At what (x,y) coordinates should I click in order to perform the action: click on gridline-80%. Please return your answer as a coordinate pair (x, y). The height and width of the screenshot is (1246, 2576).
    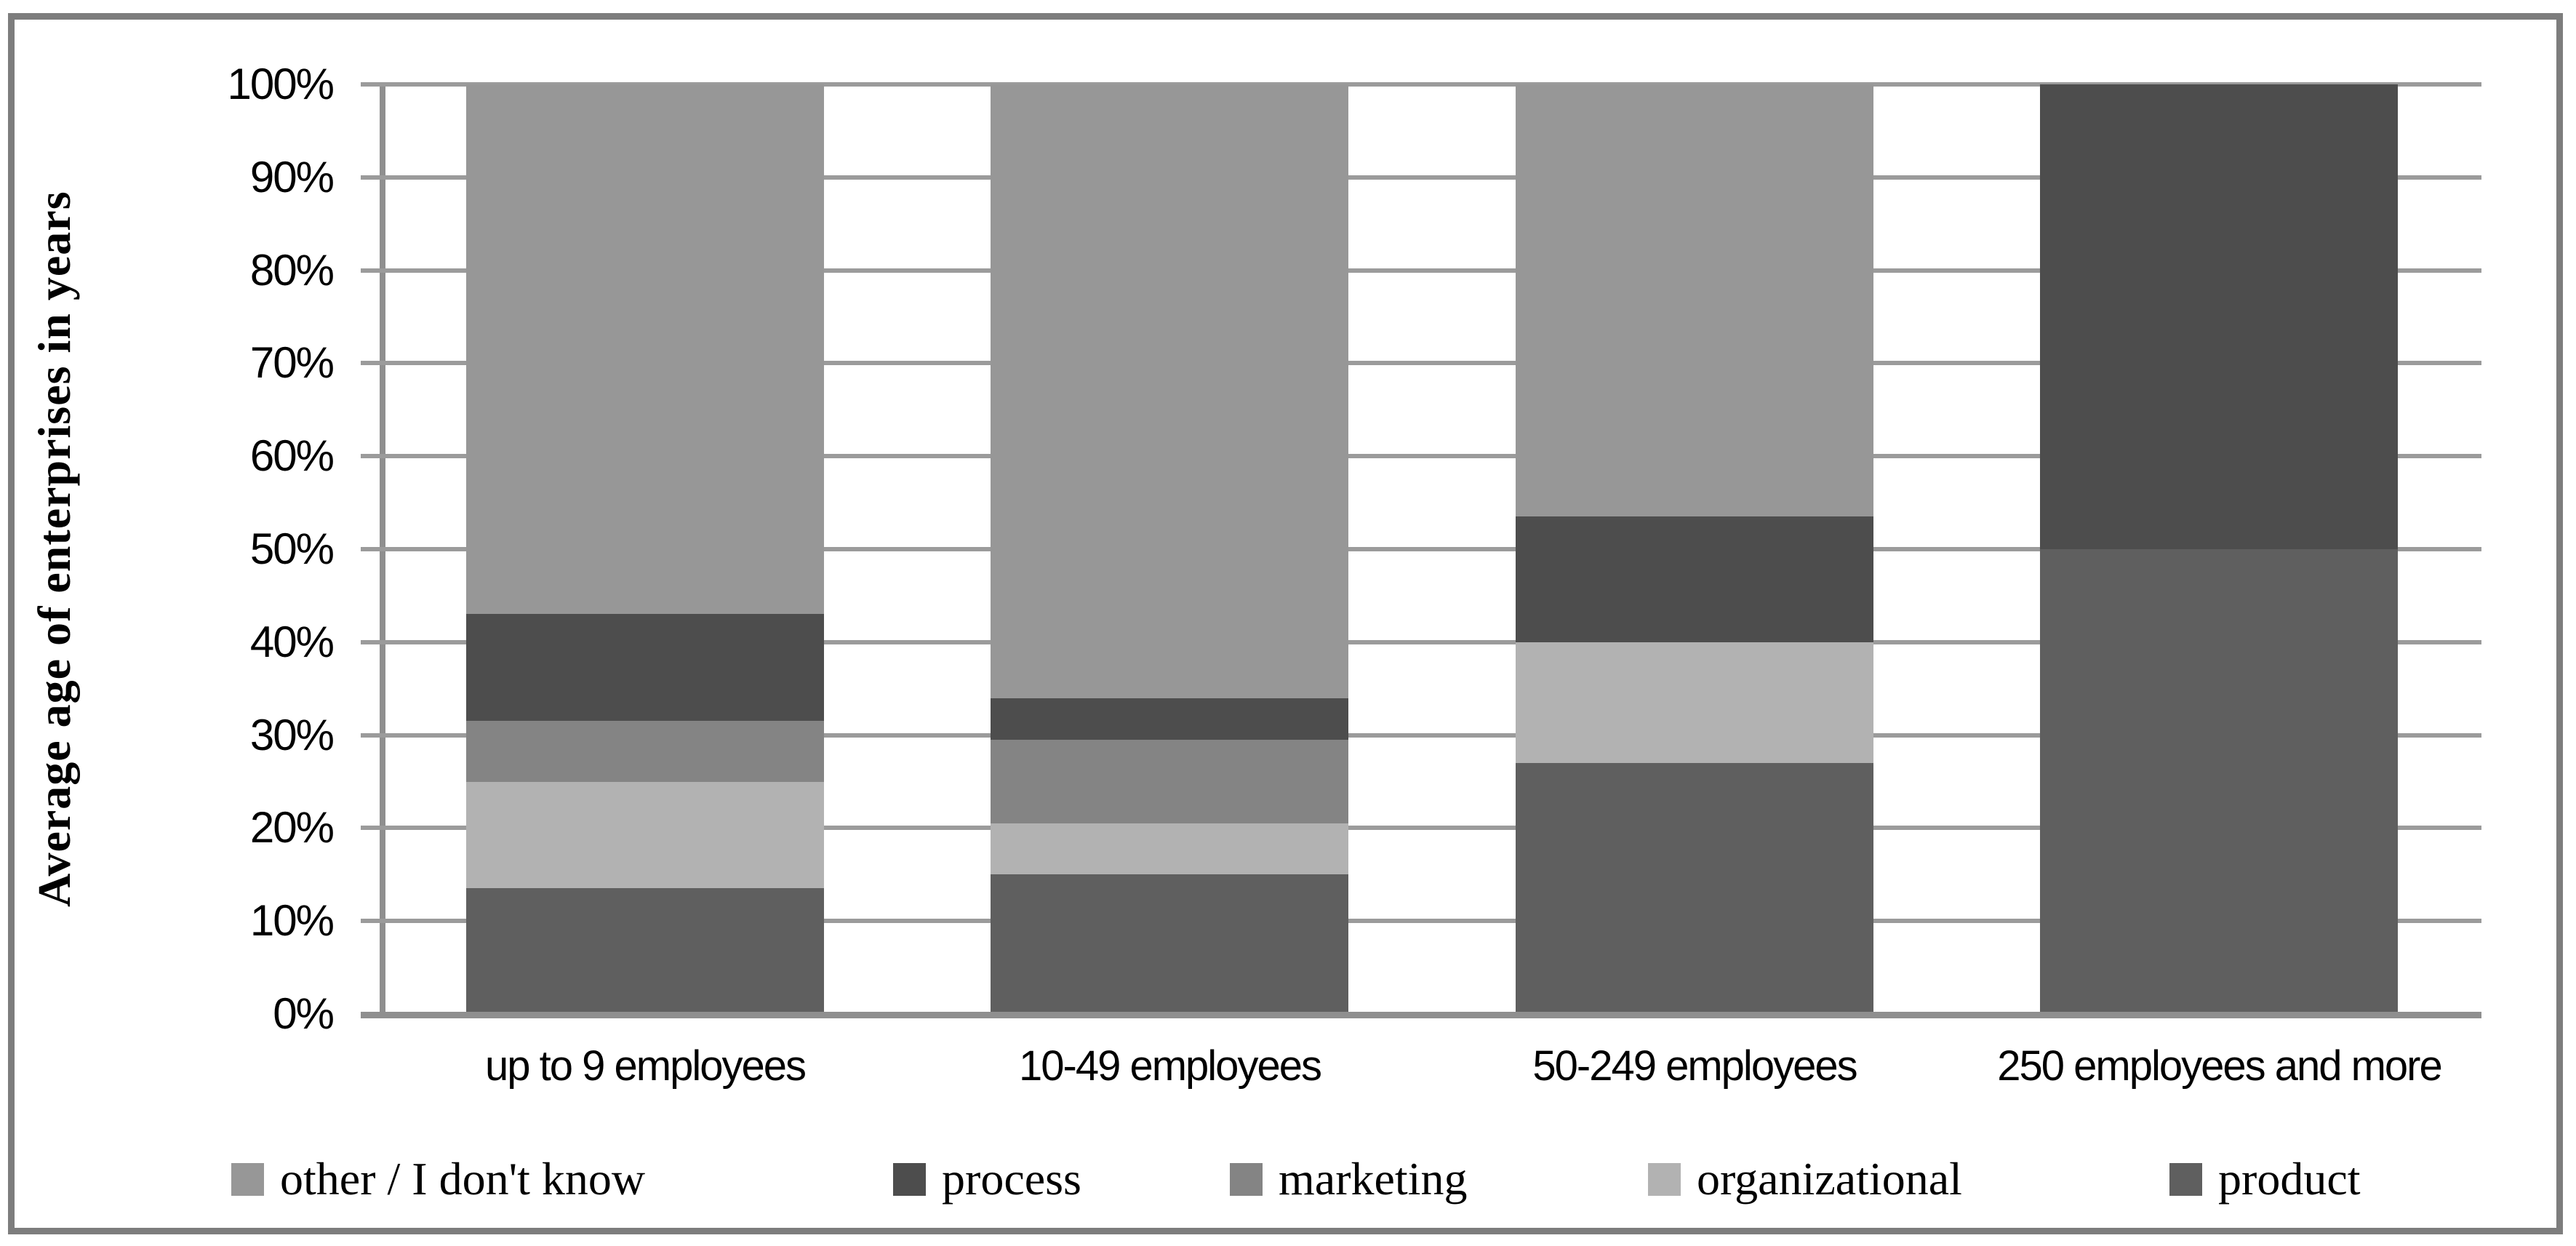
    Looking at the image, I should click on (1421, 270).